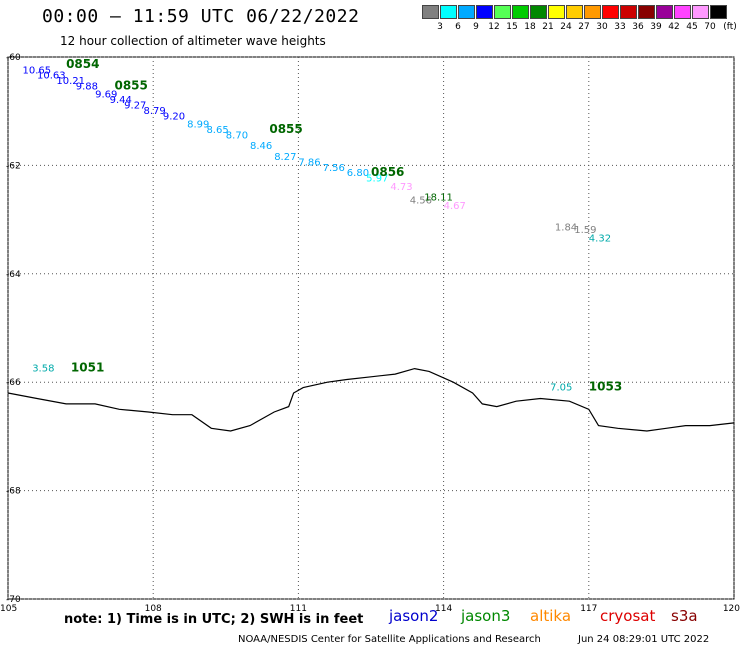 The height and width of the screenshot is (650, 740). I want to click on swh-label: 10.63, so click(51, 76).